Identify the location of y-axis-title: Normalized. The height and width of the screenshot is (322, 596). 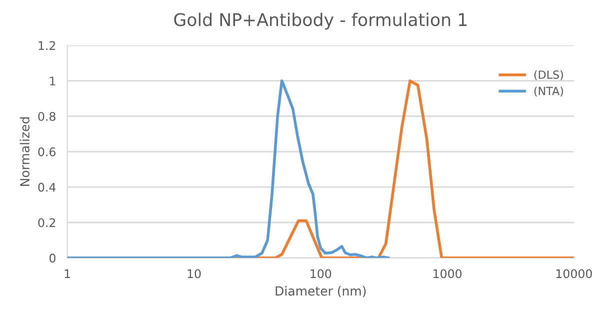
(25, 151).